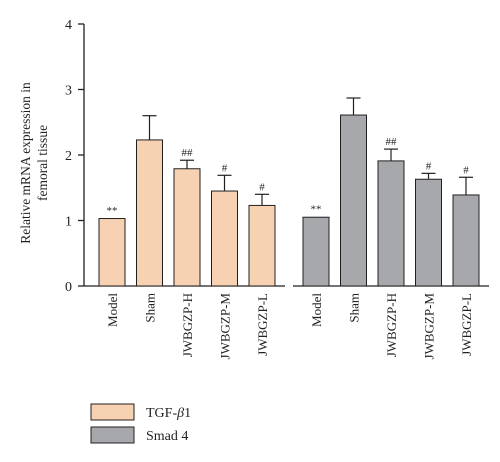 Image resolution: width=500 pixels, height=462 pixels. What do you see at coordinates (187, 413) in the screenshot?
I see `legend-label-part: 1` at bounding box center [187, 413].